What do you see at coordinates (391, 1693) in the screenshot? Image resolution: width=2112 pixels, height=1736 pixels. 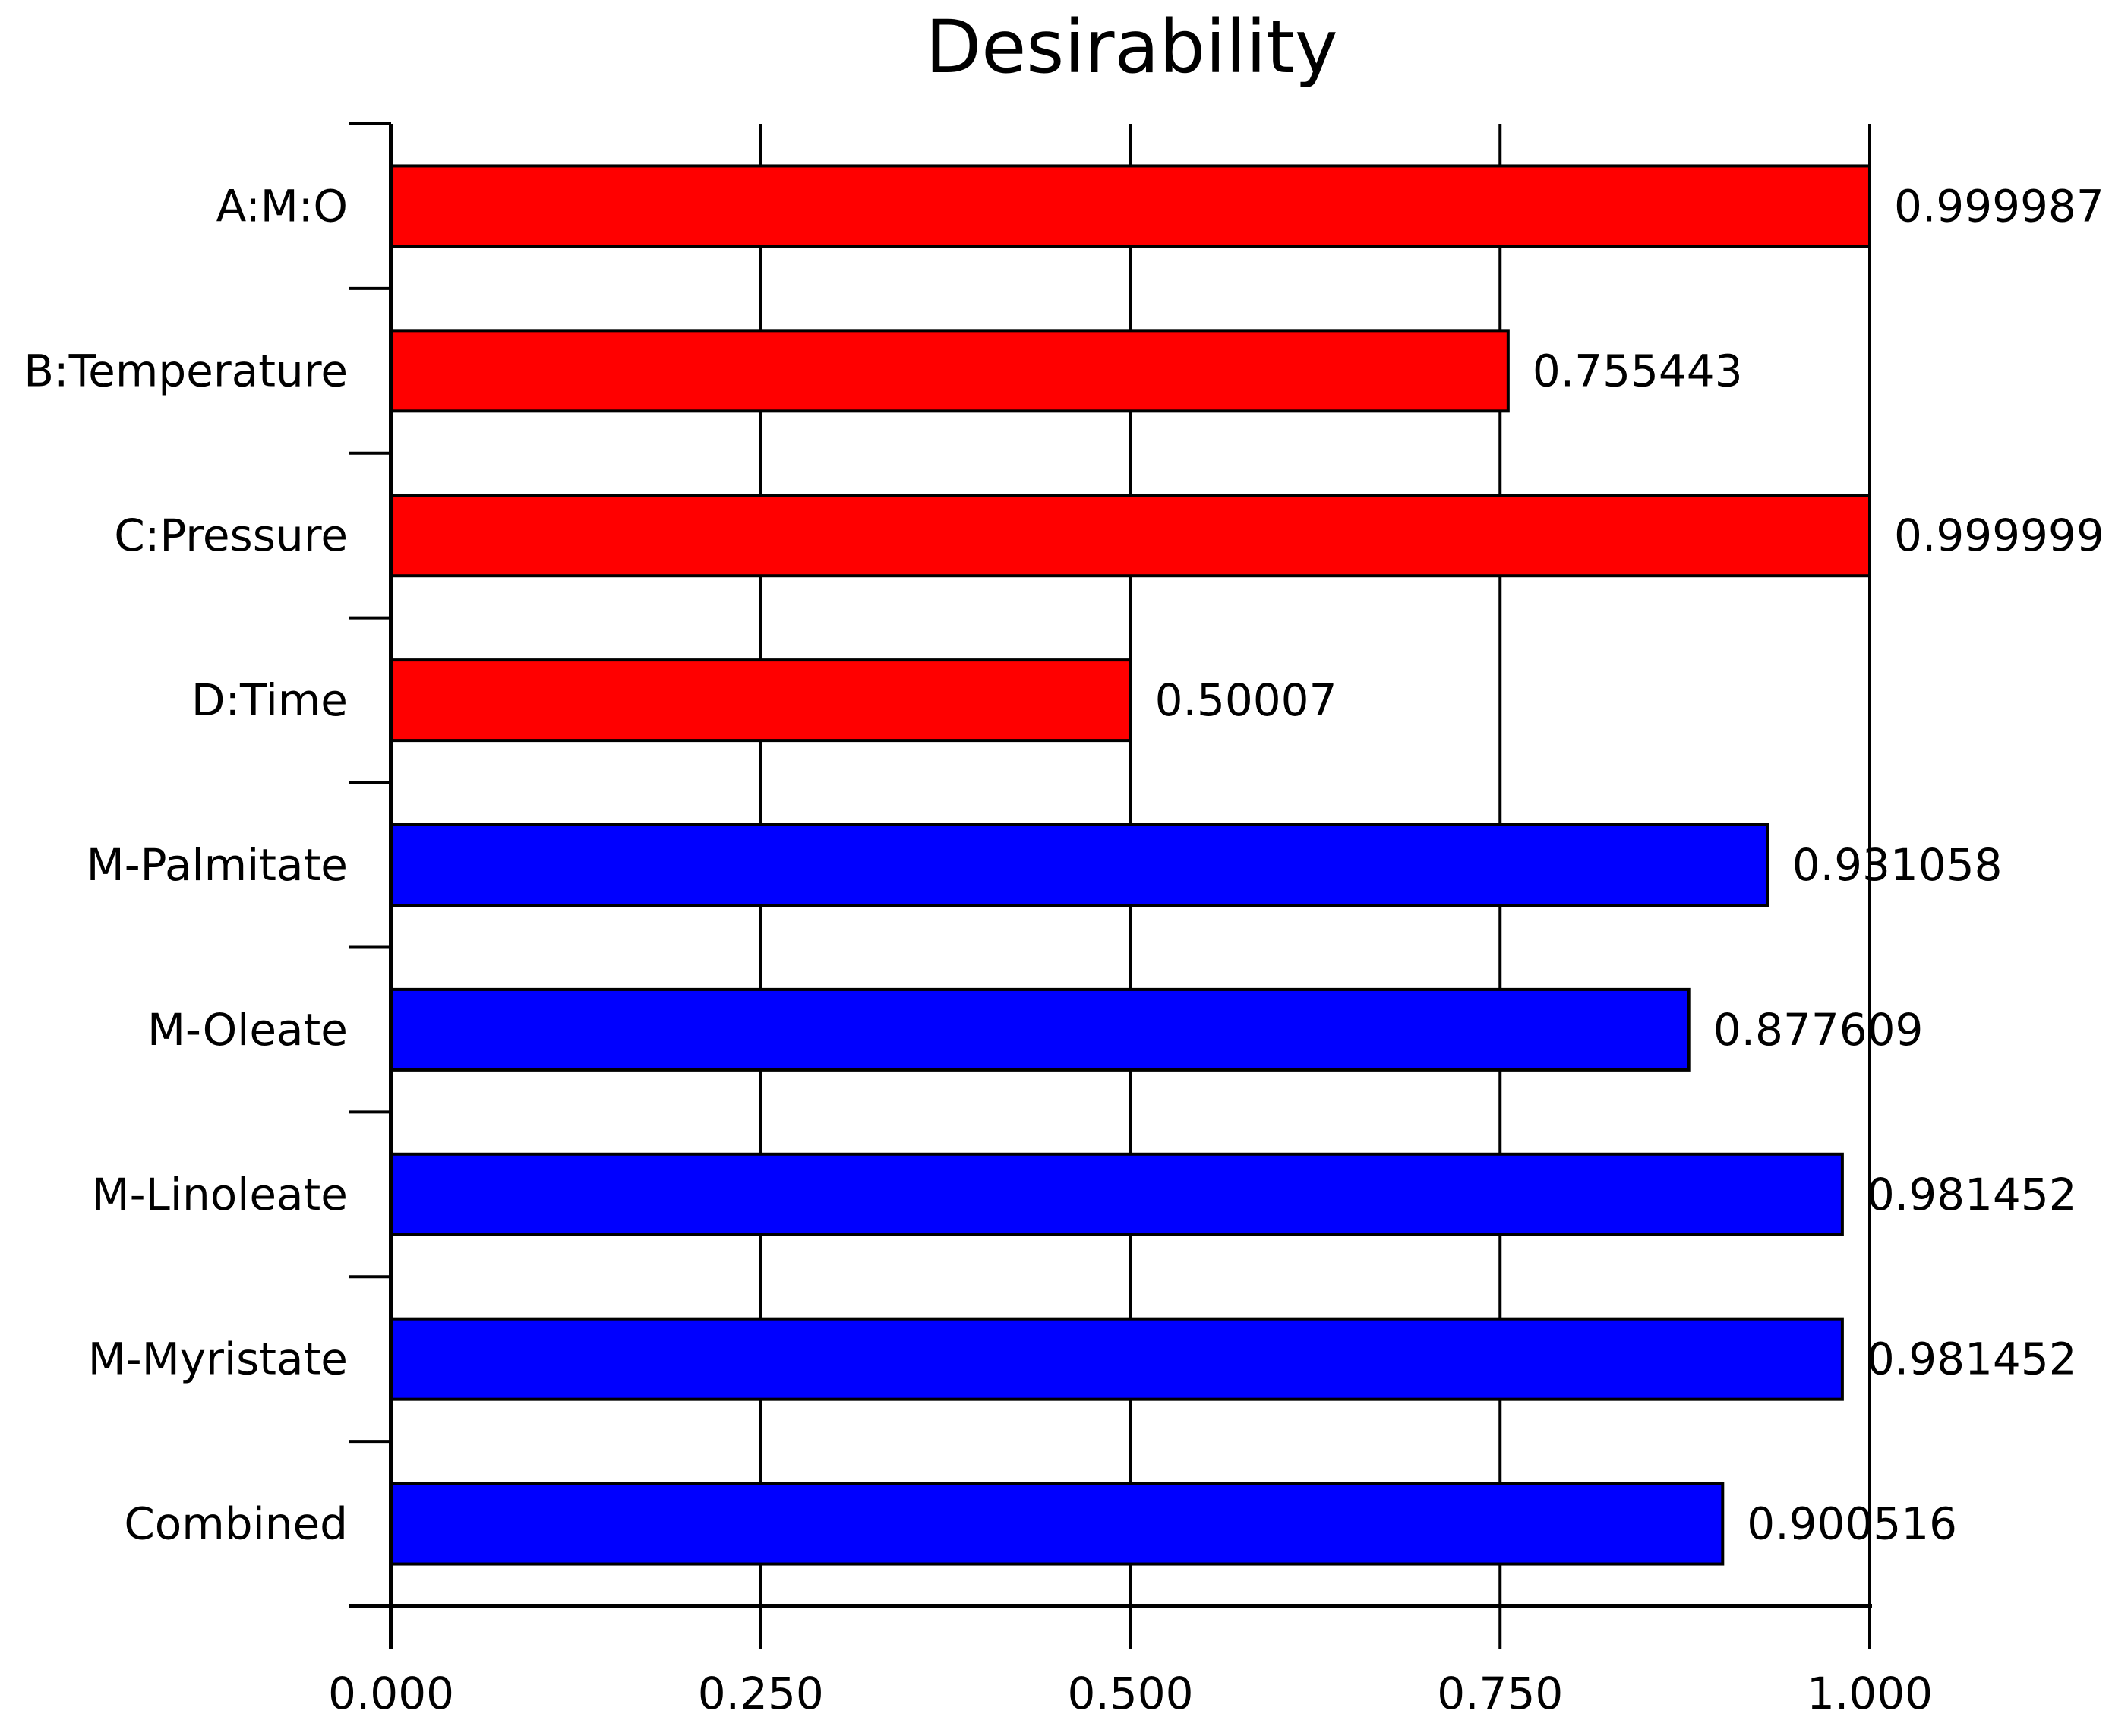 I see `x-tick-label-0: 0.000` at bounding box center [391, 1693].